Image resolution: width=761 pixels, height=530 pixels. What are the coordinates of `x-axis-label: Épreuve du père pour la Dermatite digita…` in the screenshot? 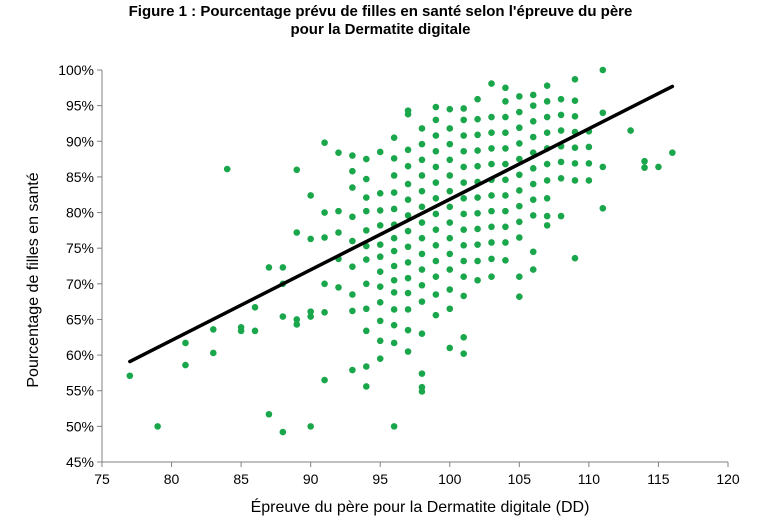 It's located at (420, 506).